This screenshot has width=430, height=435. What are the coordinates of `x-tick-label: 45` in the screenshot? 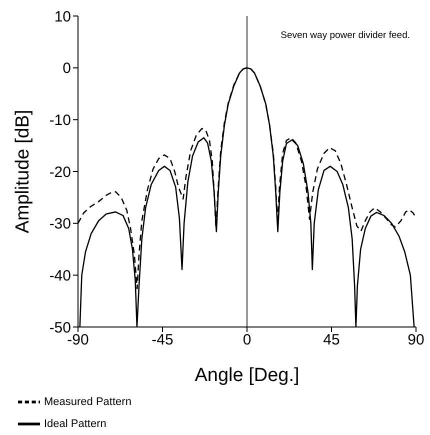 It's located at (331, 340).